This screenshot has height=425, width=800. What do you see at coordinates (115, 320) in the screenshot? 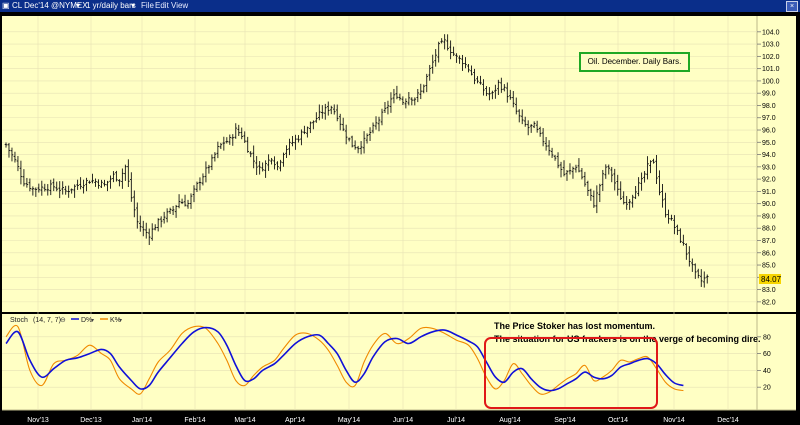
I see `legend-k-label: K%` at bounding box center [115, 320].